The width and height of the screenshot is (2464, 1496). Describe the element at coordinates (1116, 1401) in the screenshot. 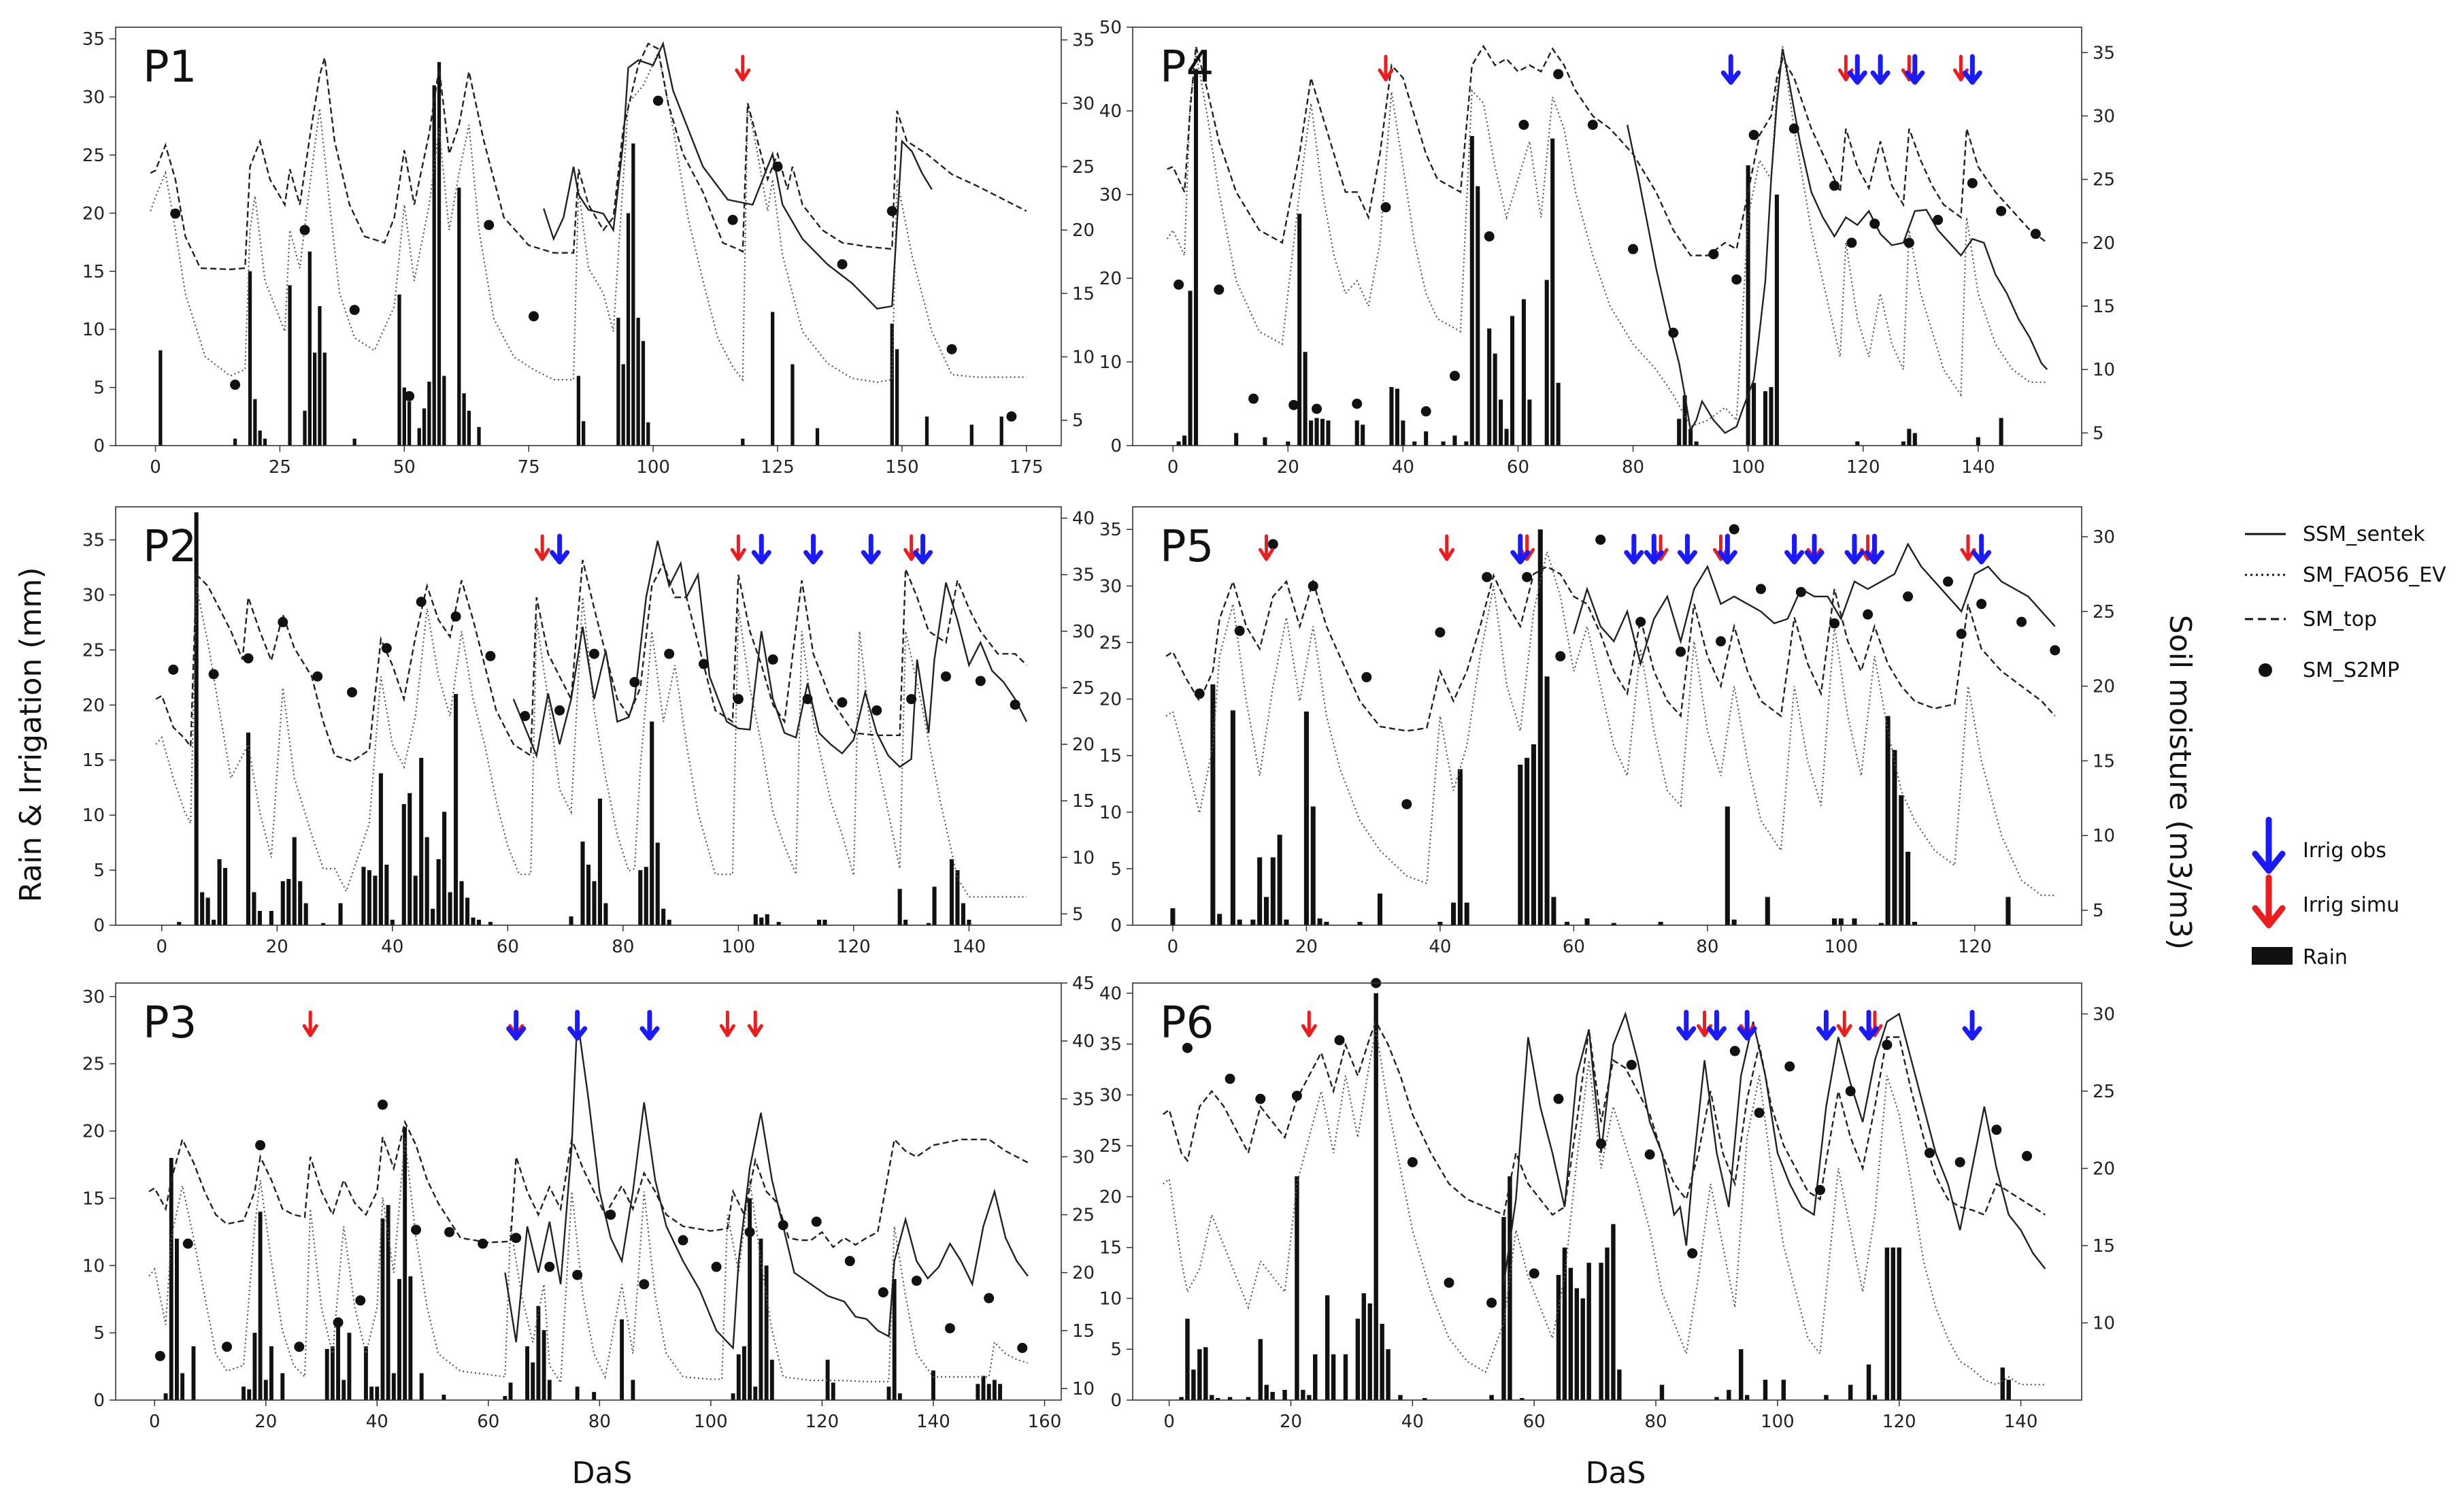

I see `y-left-tick-label-p6: 0` at that location.